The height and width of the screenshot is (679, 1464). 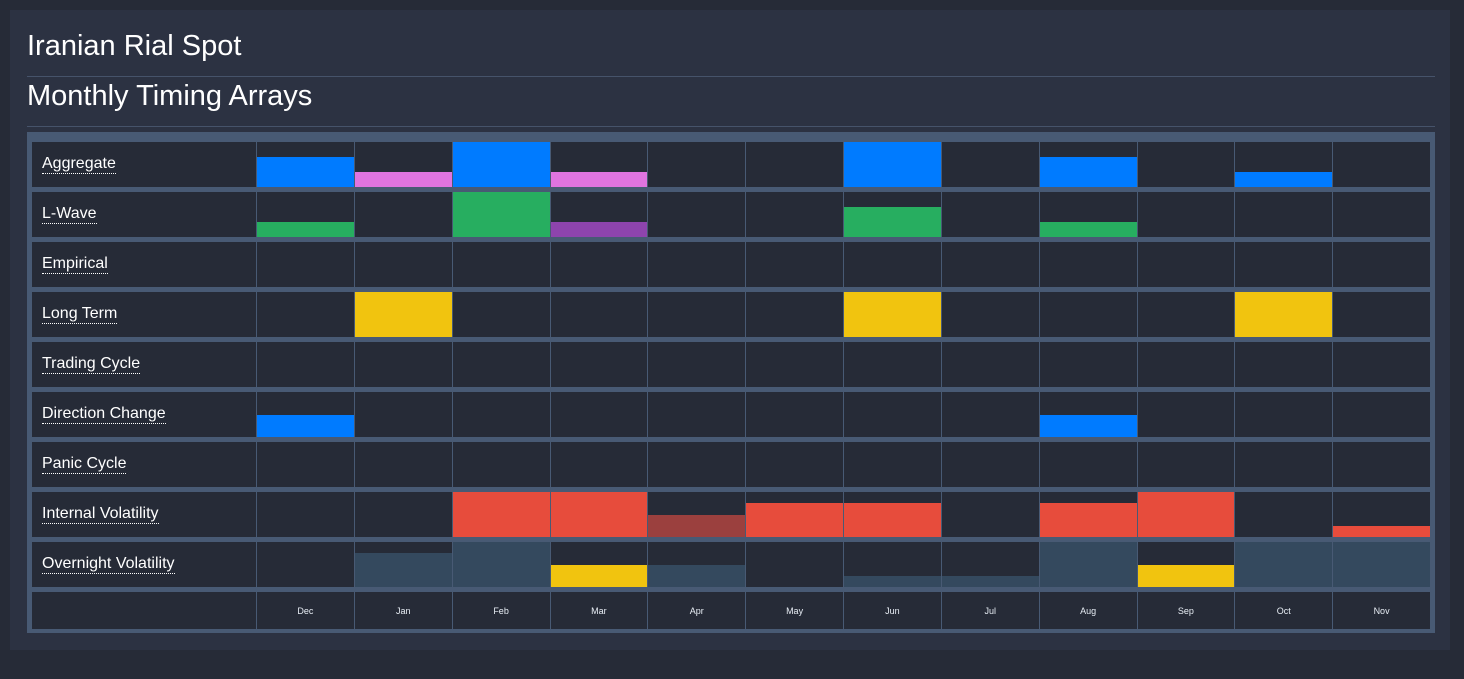 I want to click on month-label: Dec, so click(x=305, y=610).